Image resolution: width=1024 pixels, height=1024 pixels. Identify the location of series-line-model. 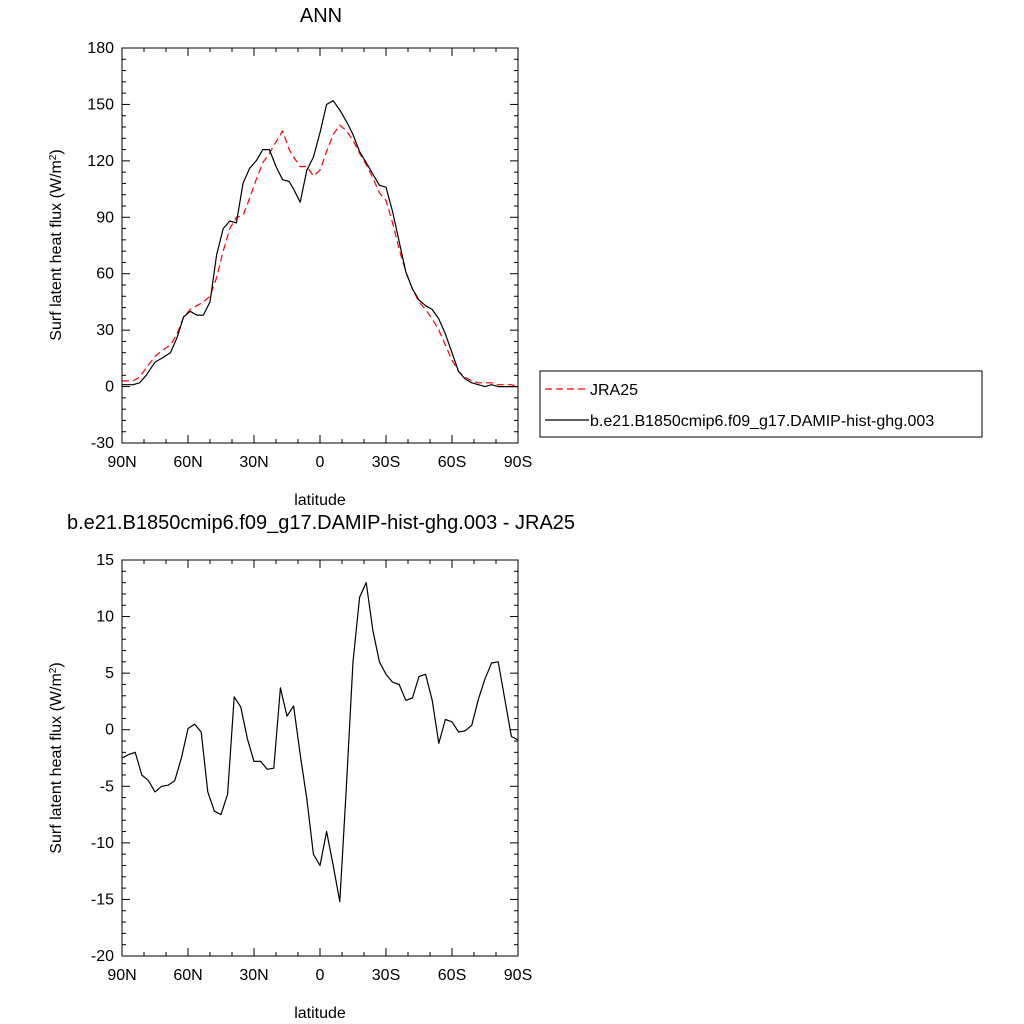
(320, 244).